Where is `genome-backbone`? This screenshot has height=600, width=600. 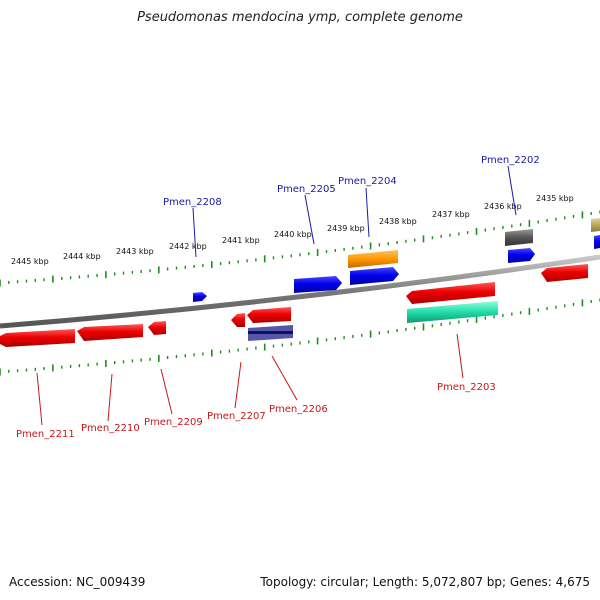 genome-backbone is located at coordinates (300, 291).